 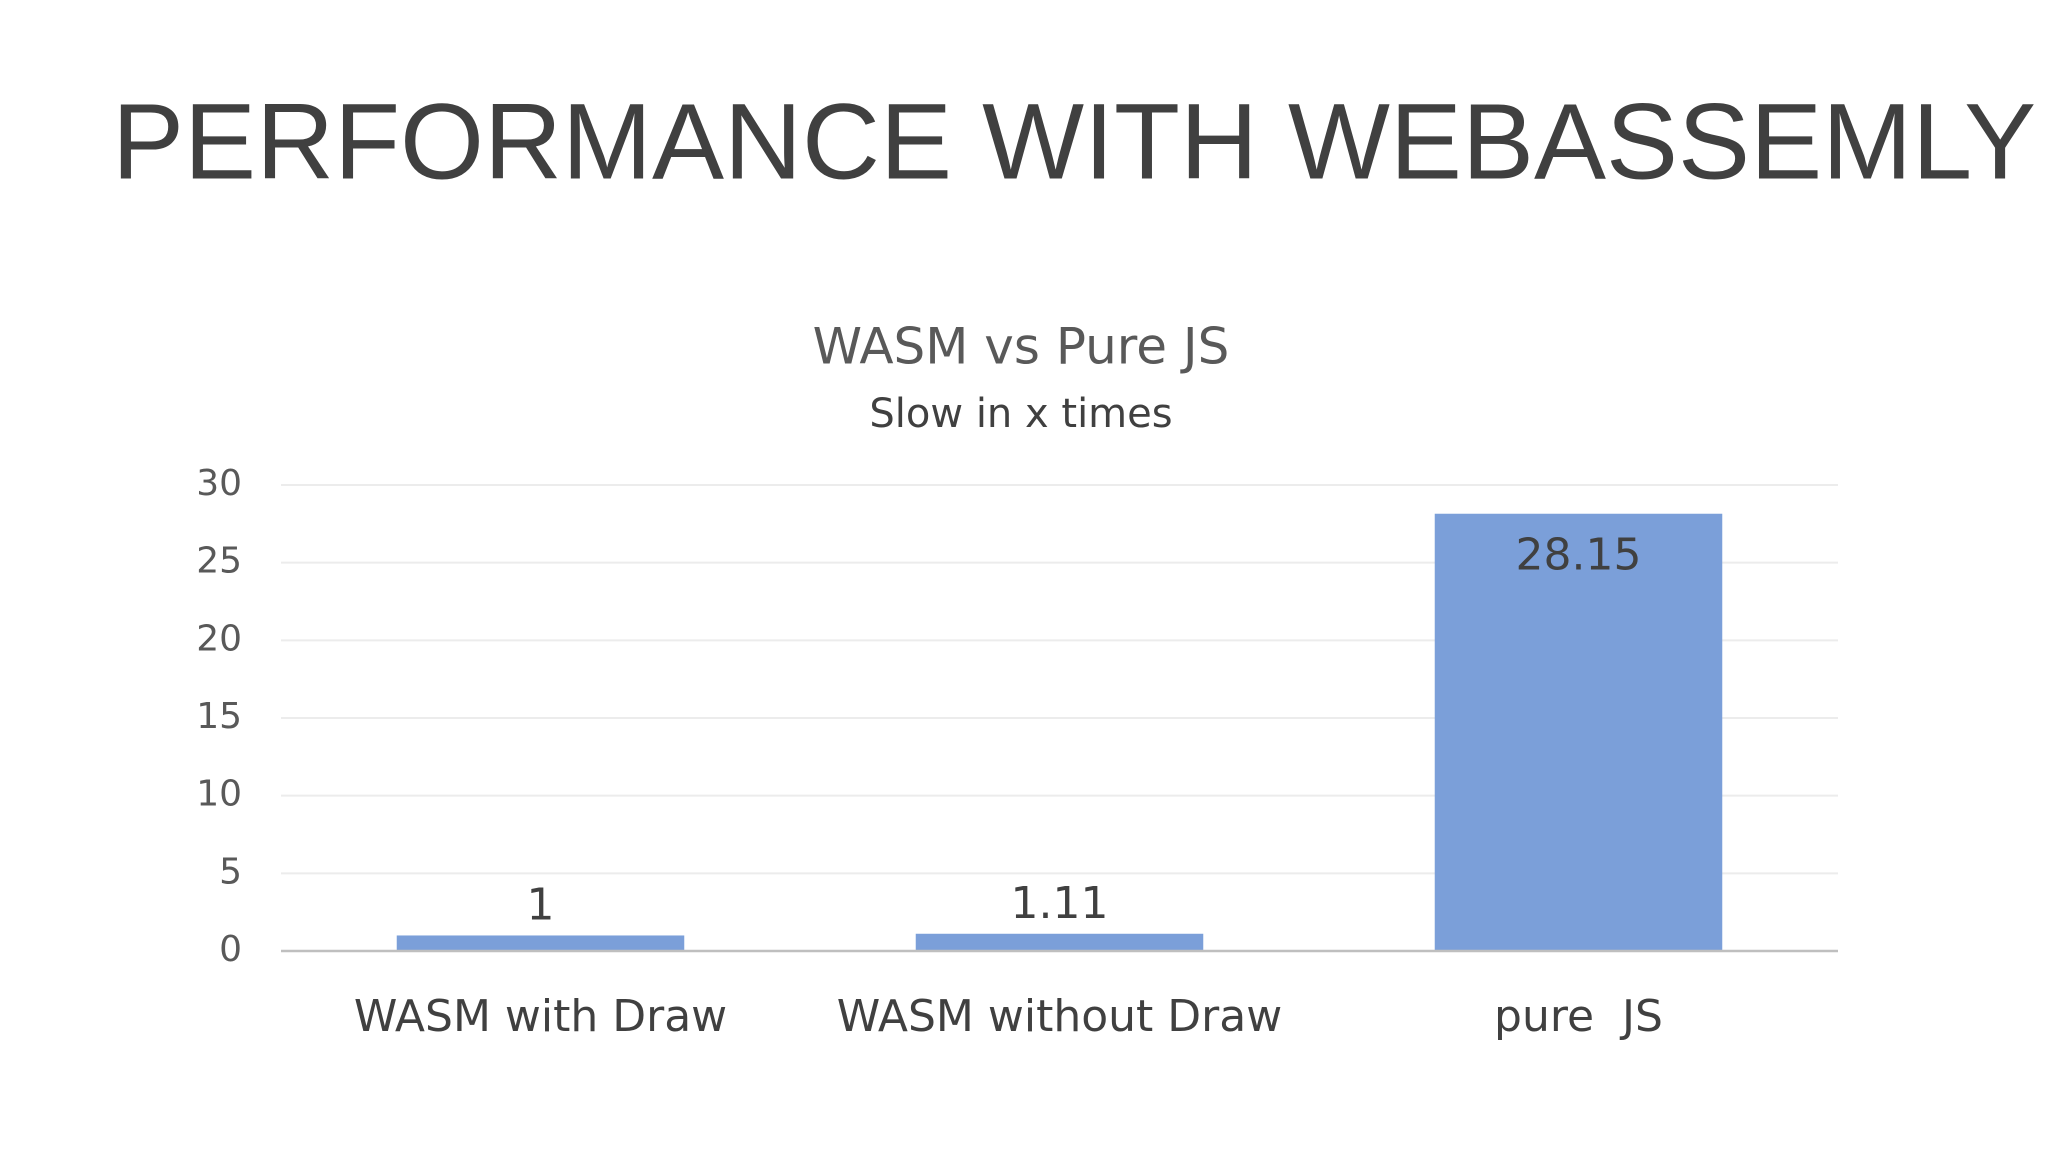 What do you see at coordinates (1060, 903) in the screenshot?
I see `value-label: 1.11` at bounding box center [1060, 903].